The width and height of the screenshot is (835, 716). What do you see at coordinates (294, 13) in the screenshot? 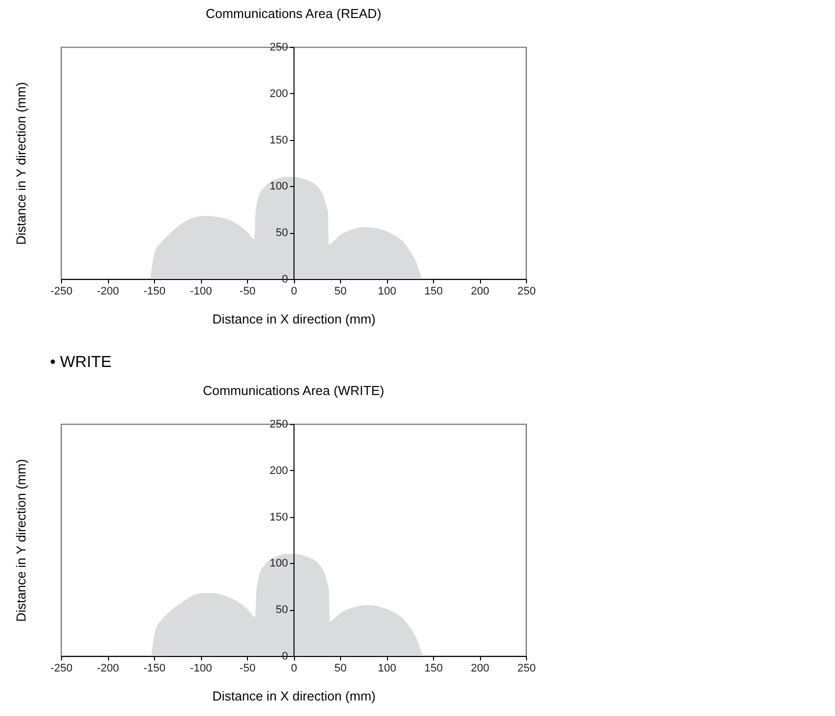
I see `chart-title: Communications Area (READ)` at bounding box center [294, 13].